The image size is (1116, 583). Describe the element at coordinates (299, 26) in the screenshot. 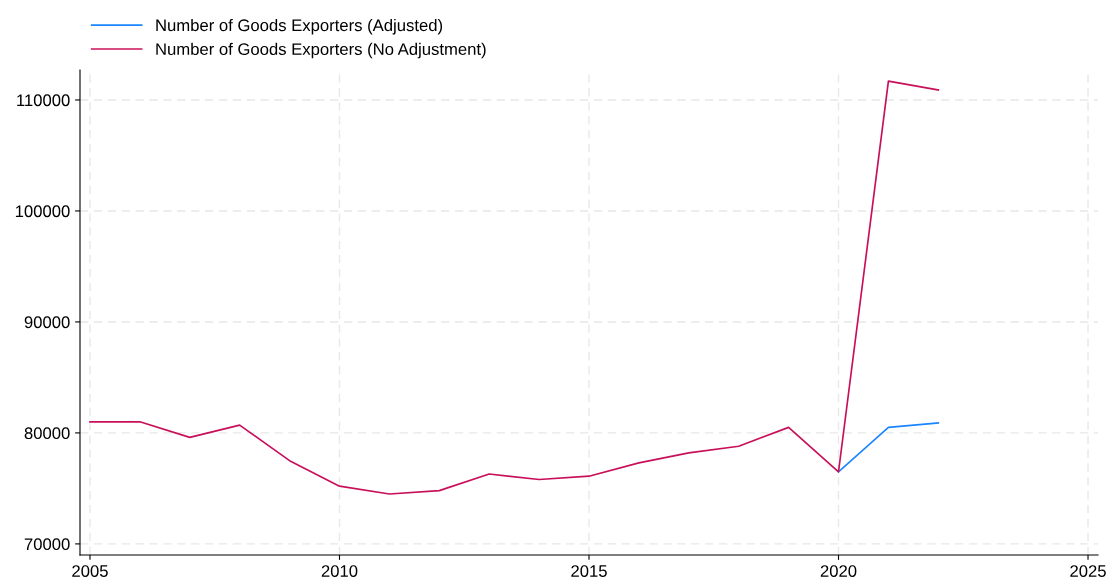

I see `legend-label: Number of Goods Exporters (Adjusted)` at that location.